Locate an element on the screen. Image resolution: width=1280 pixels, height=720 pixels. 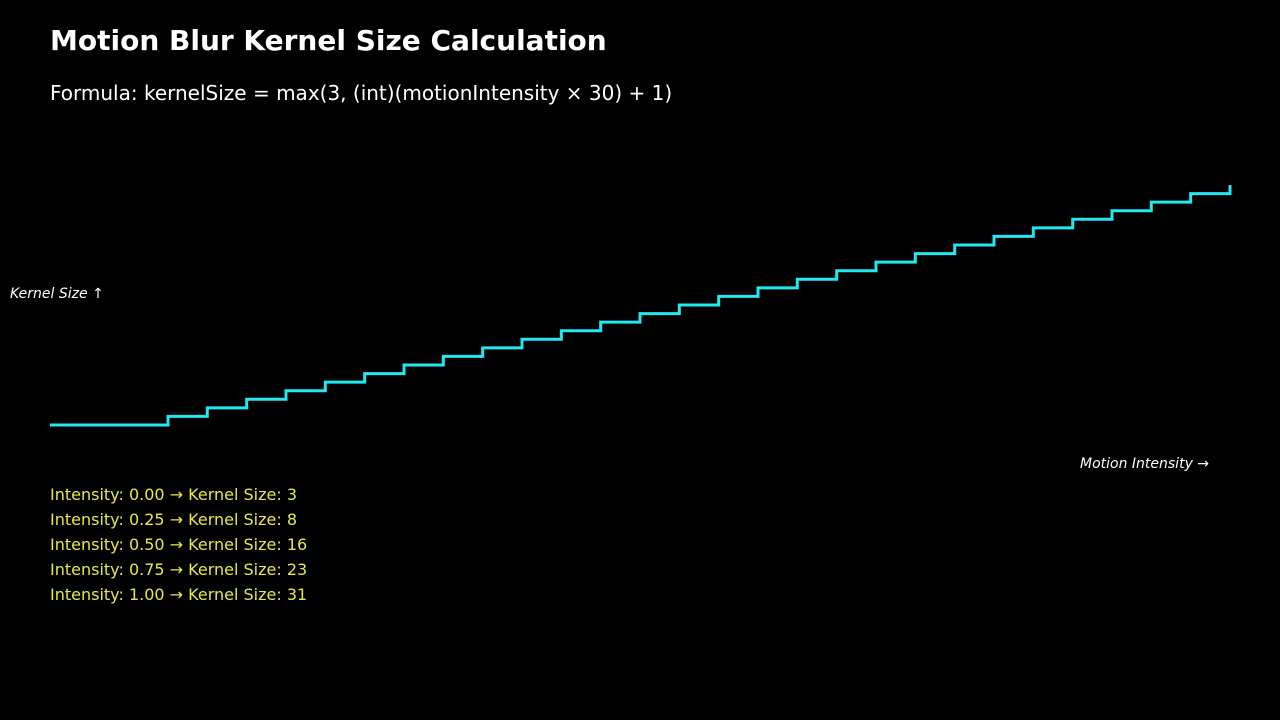
chart-title: Motion Blur Kernel Size Calculation is located at coordinates (328, 40).